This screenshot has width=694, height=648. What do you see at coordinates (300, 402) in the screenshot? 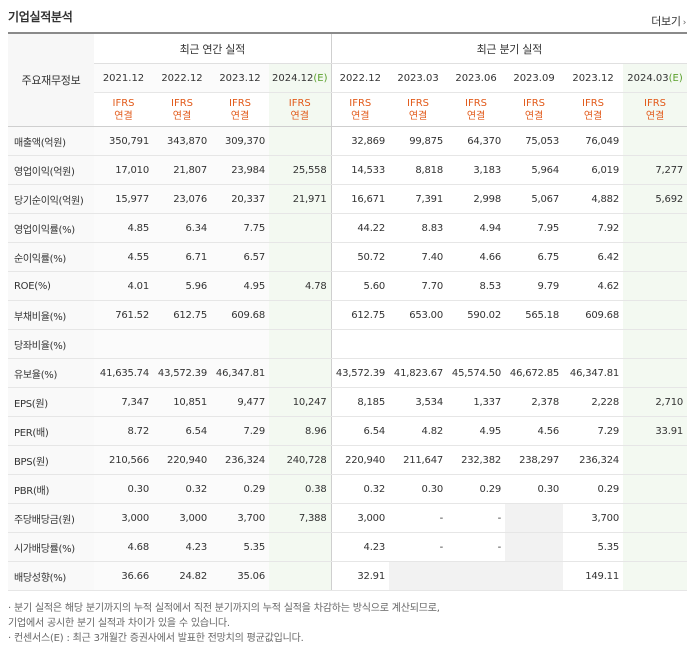
I see `table-cell: 10,247` at bounding box center [300, 402].